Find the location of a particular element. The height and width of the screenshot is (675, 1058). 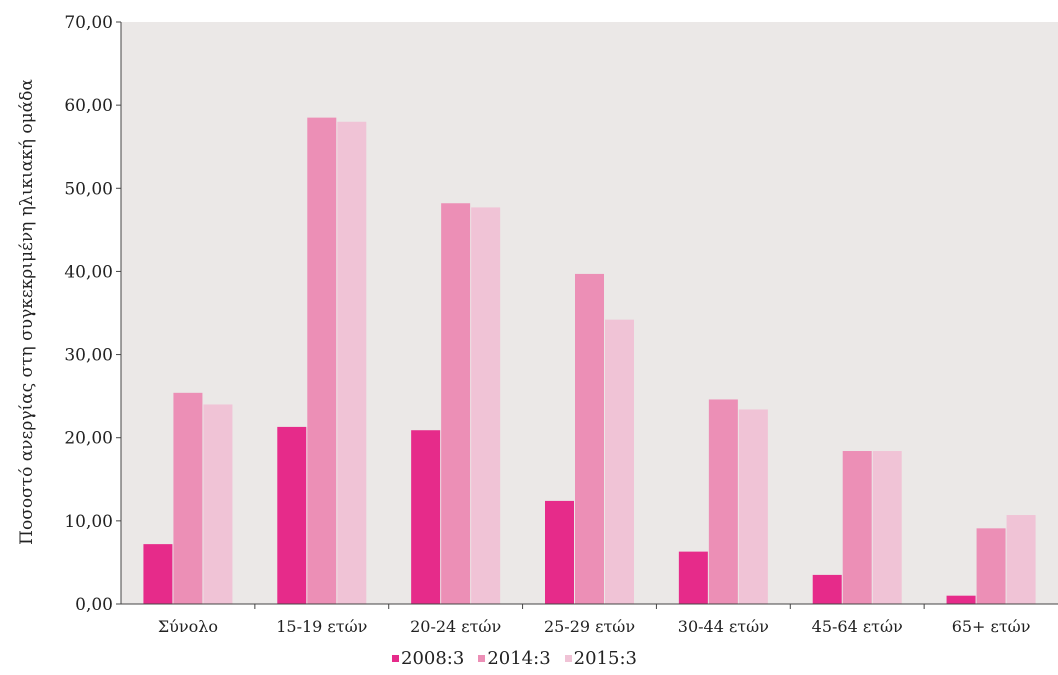

y-axis-ticks: 0,00 10,00 20,00 30,00 40,00 50,00 60,00 70,00 is located at coordinates (92, 314).